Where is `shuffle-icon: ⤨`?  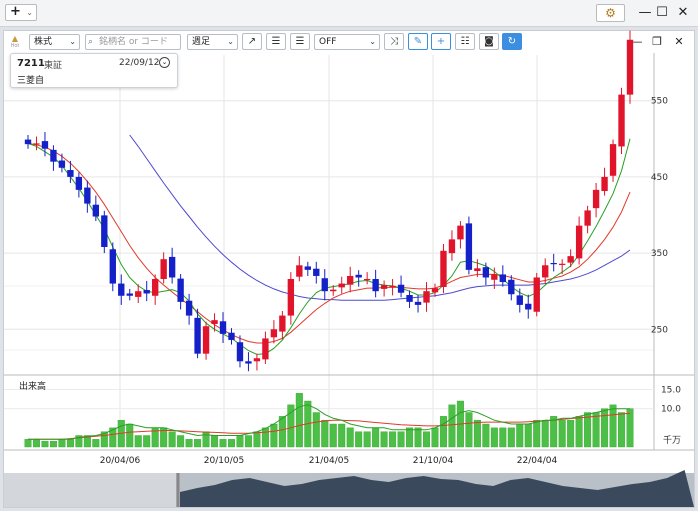 shuffle-icon: ⤨ is located at coordinates (394, 41).